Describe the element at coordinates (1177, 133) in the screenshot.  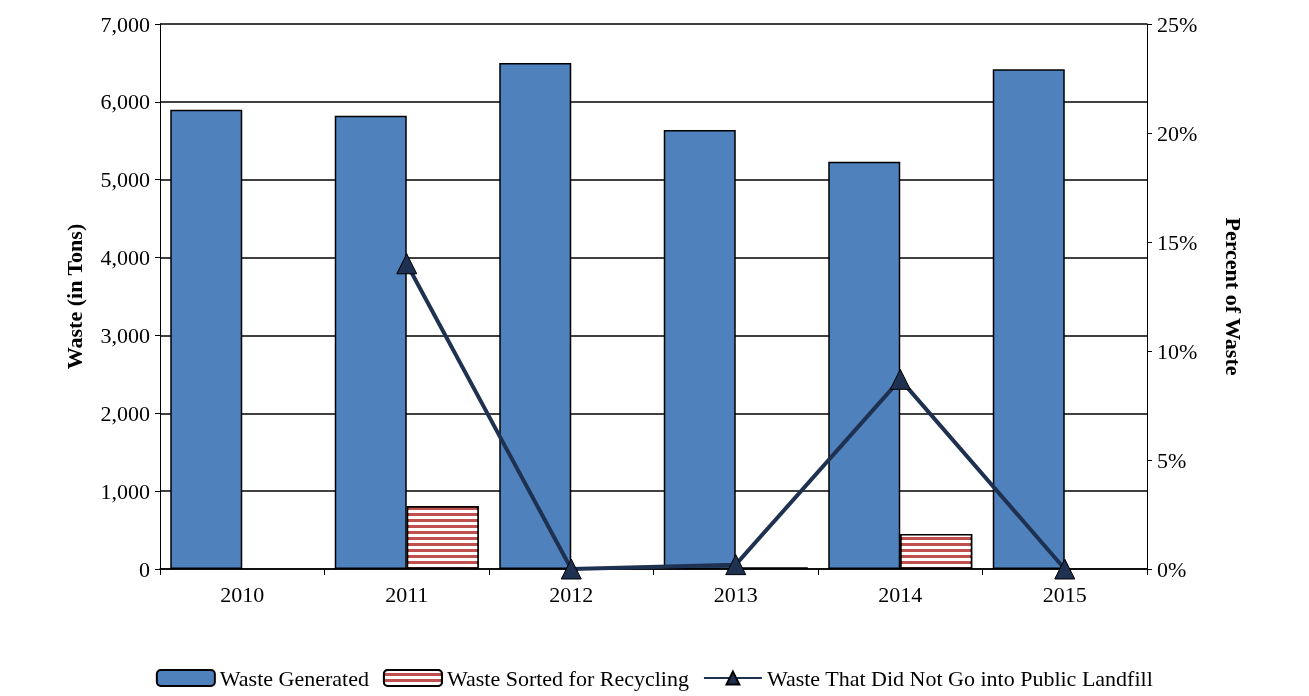
I see `y2-tick-label: 20%` at that location.